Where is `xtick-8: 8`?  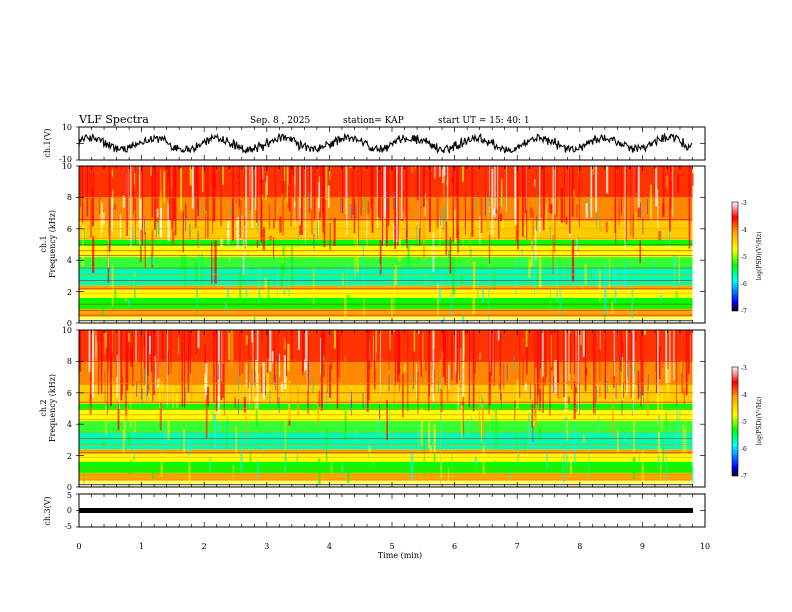
xtick-8: 8 is located at coordinates (579, 546).